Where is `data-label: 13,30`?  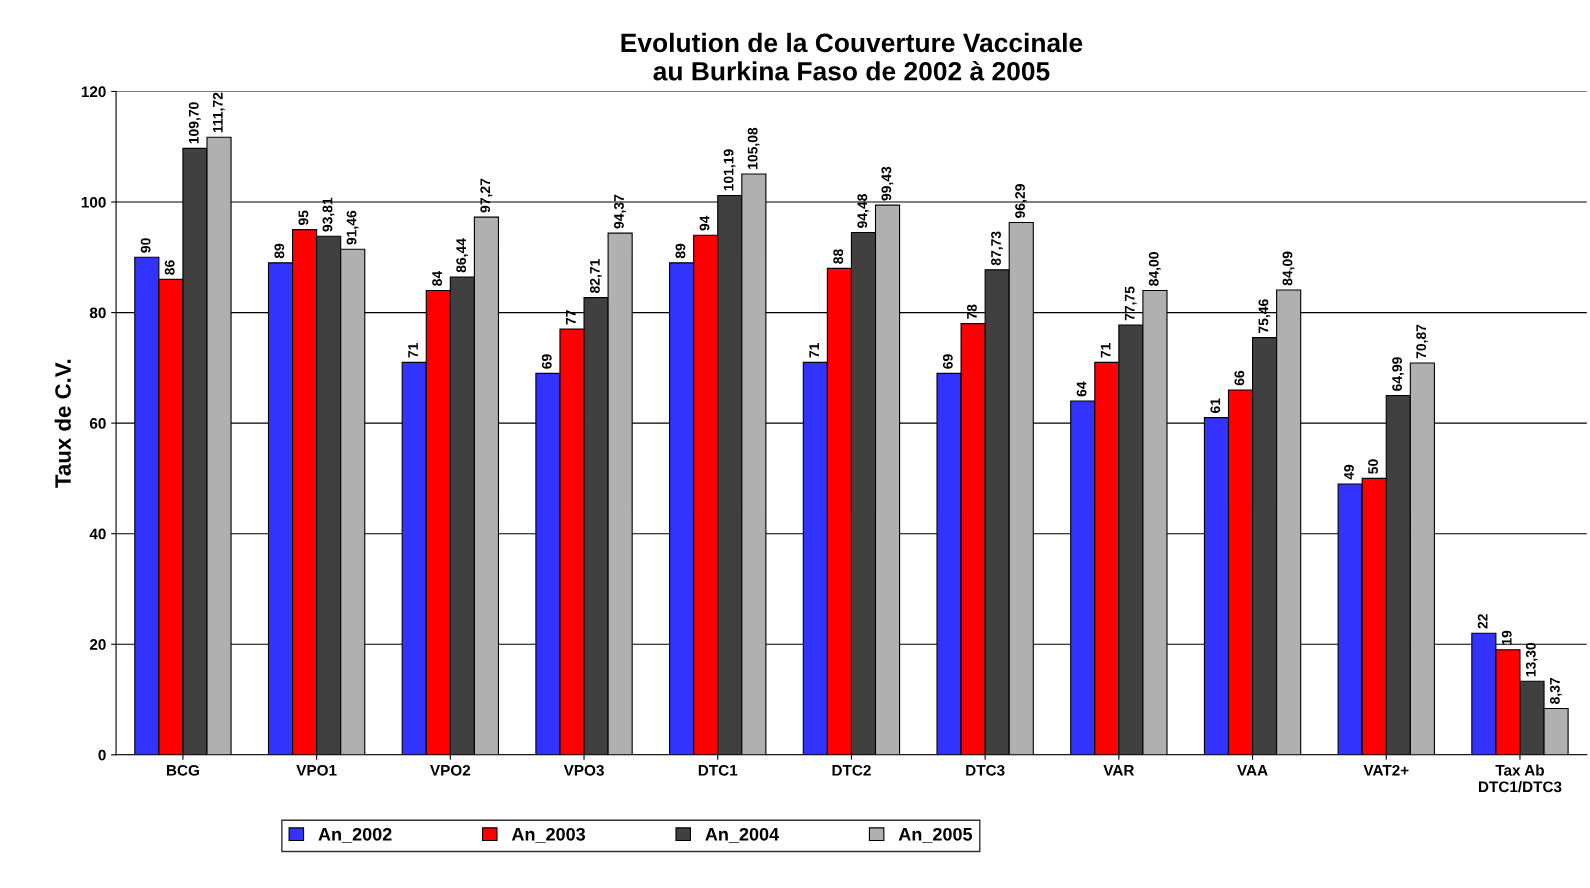
data-label: 13,30 is located at coordinates (1531, 659).